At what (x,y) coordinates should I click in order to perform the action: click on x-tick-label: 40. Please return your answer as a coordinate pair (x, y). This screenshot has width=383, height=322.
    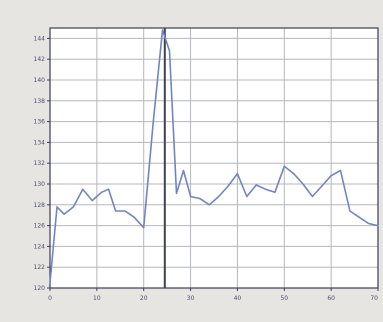
    Looking at the image, I should click on (238, 298).